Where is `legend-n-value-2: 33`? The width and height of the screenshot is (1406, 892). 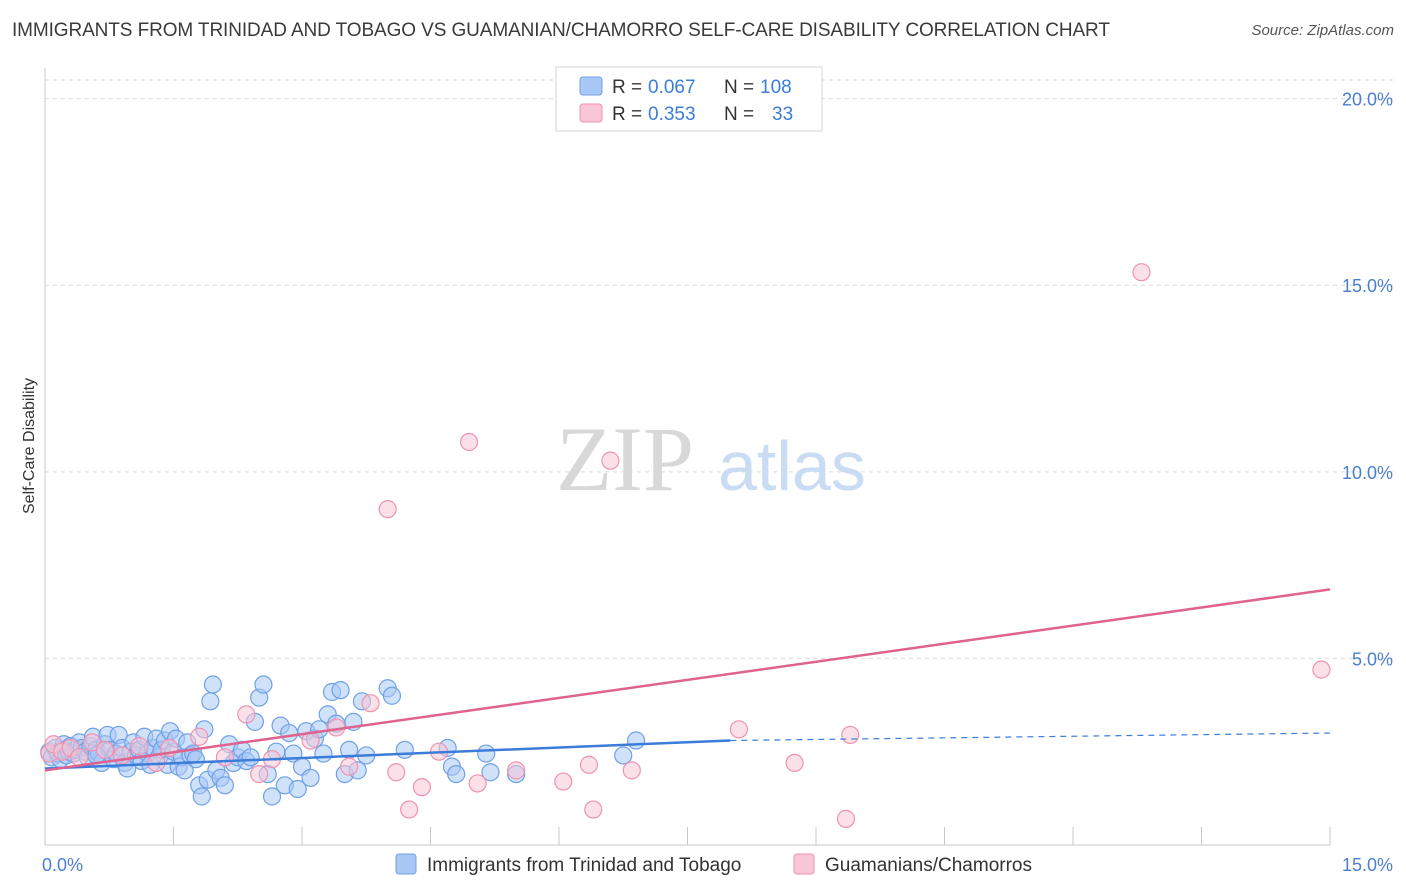 legend-n-value-2: 33 is located at coordinates (782, 114).